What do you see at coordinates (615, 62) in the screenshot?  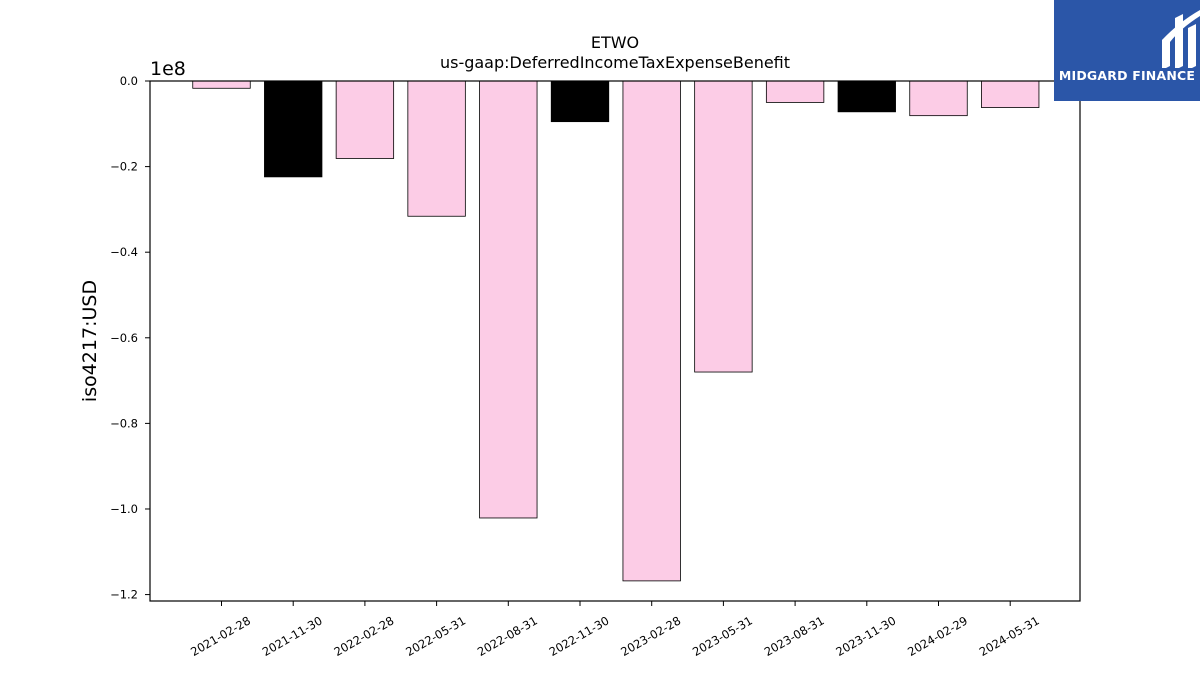 I see `chart-subtitle: us-gaap:DeferredIncomeTaxExpenseBenefit` at bounding box center [615, 62].